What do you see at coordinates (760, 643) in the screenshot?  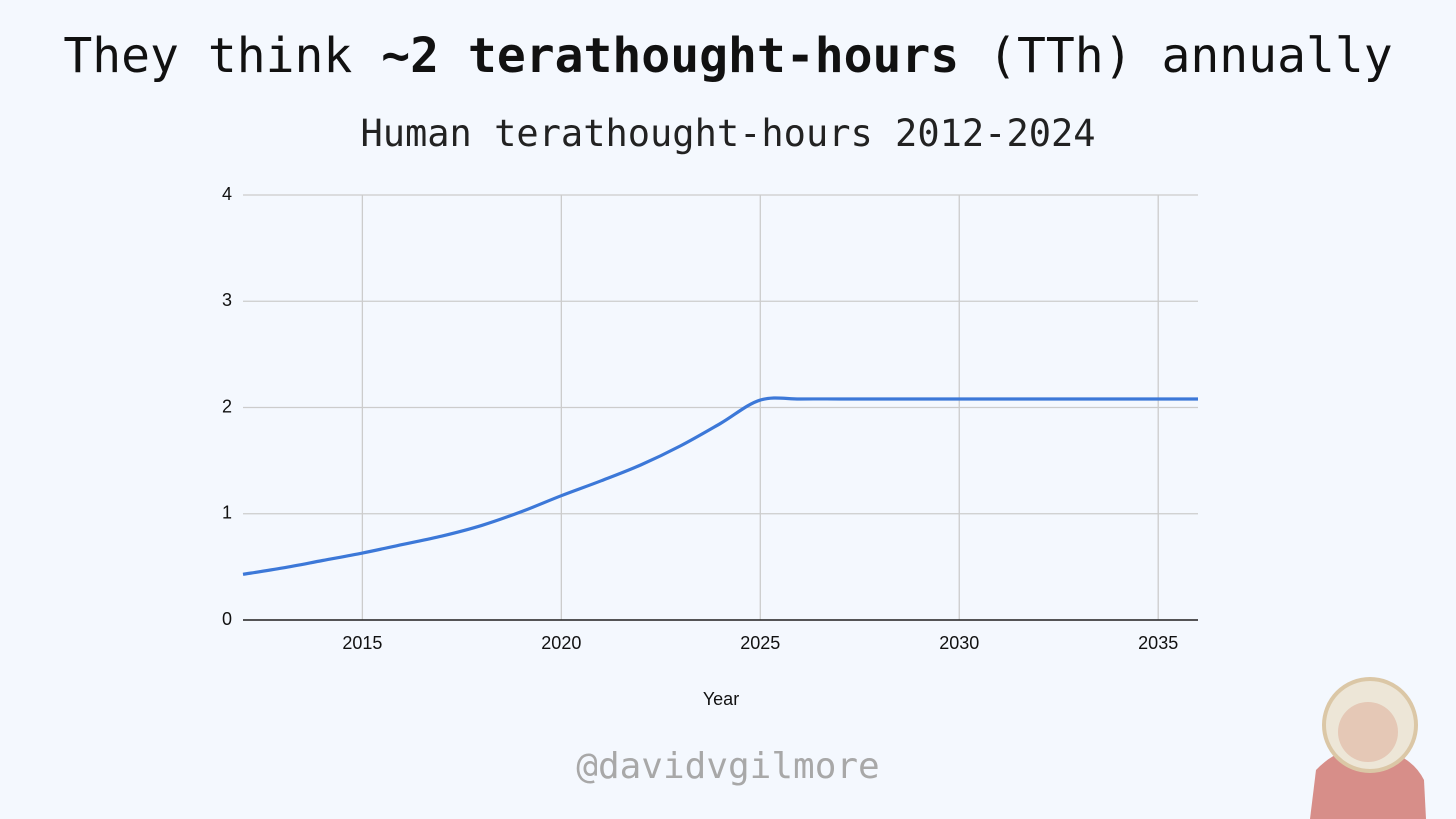 I see `x-tick-label: 2025` at bounding box center [760, 643].